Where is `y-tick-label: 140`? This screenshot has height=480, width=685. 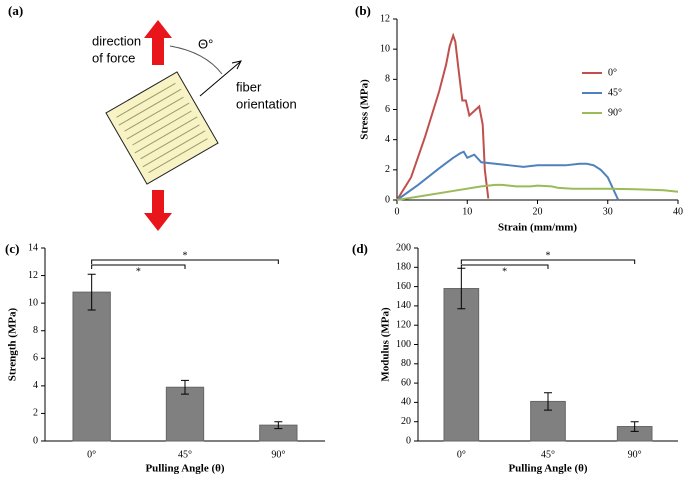
y-tick-label: 140 is located at coordinates (403, 305).